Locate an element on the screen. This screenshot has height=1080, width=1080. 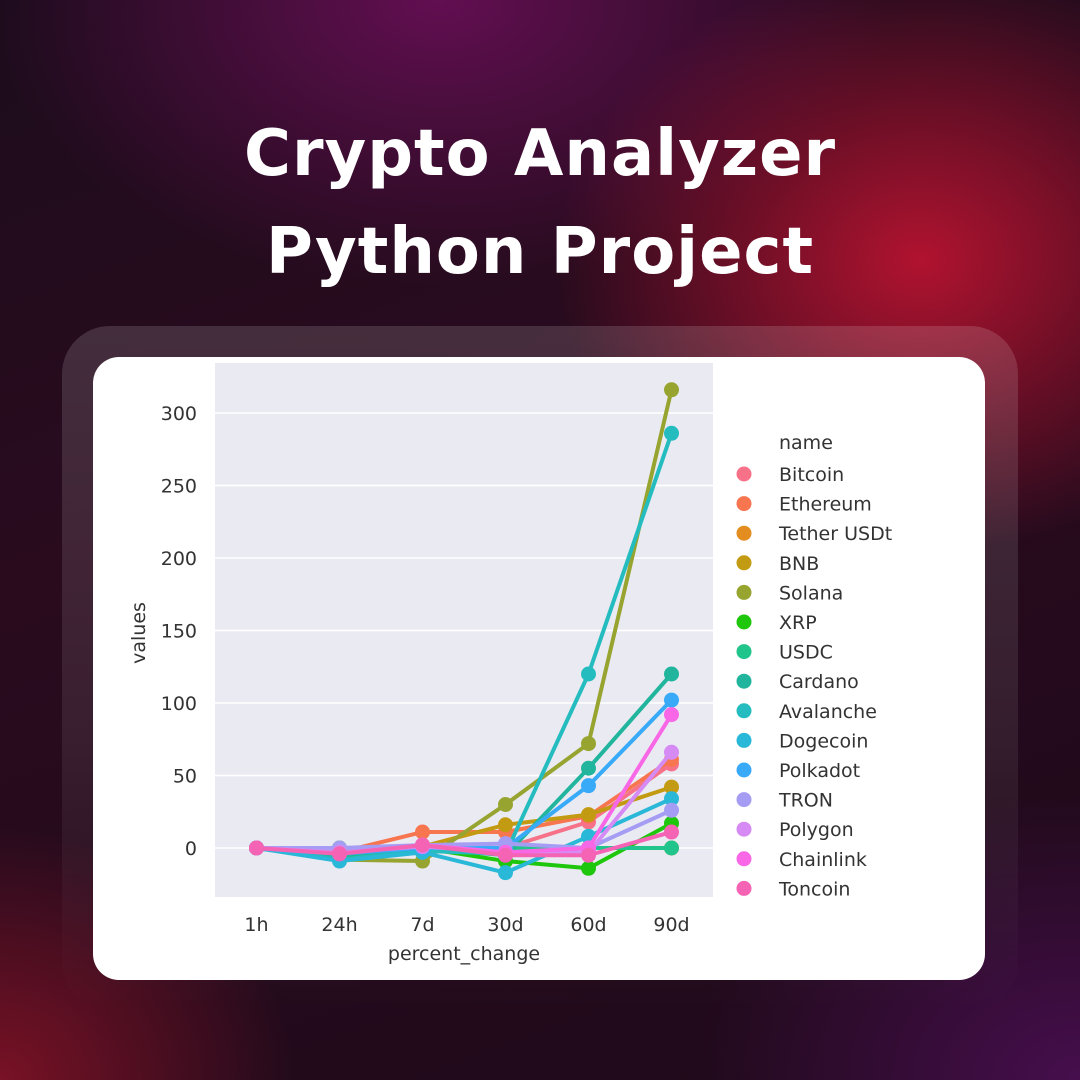
x-tick-label: 30d is located at coordinates (505, 925).